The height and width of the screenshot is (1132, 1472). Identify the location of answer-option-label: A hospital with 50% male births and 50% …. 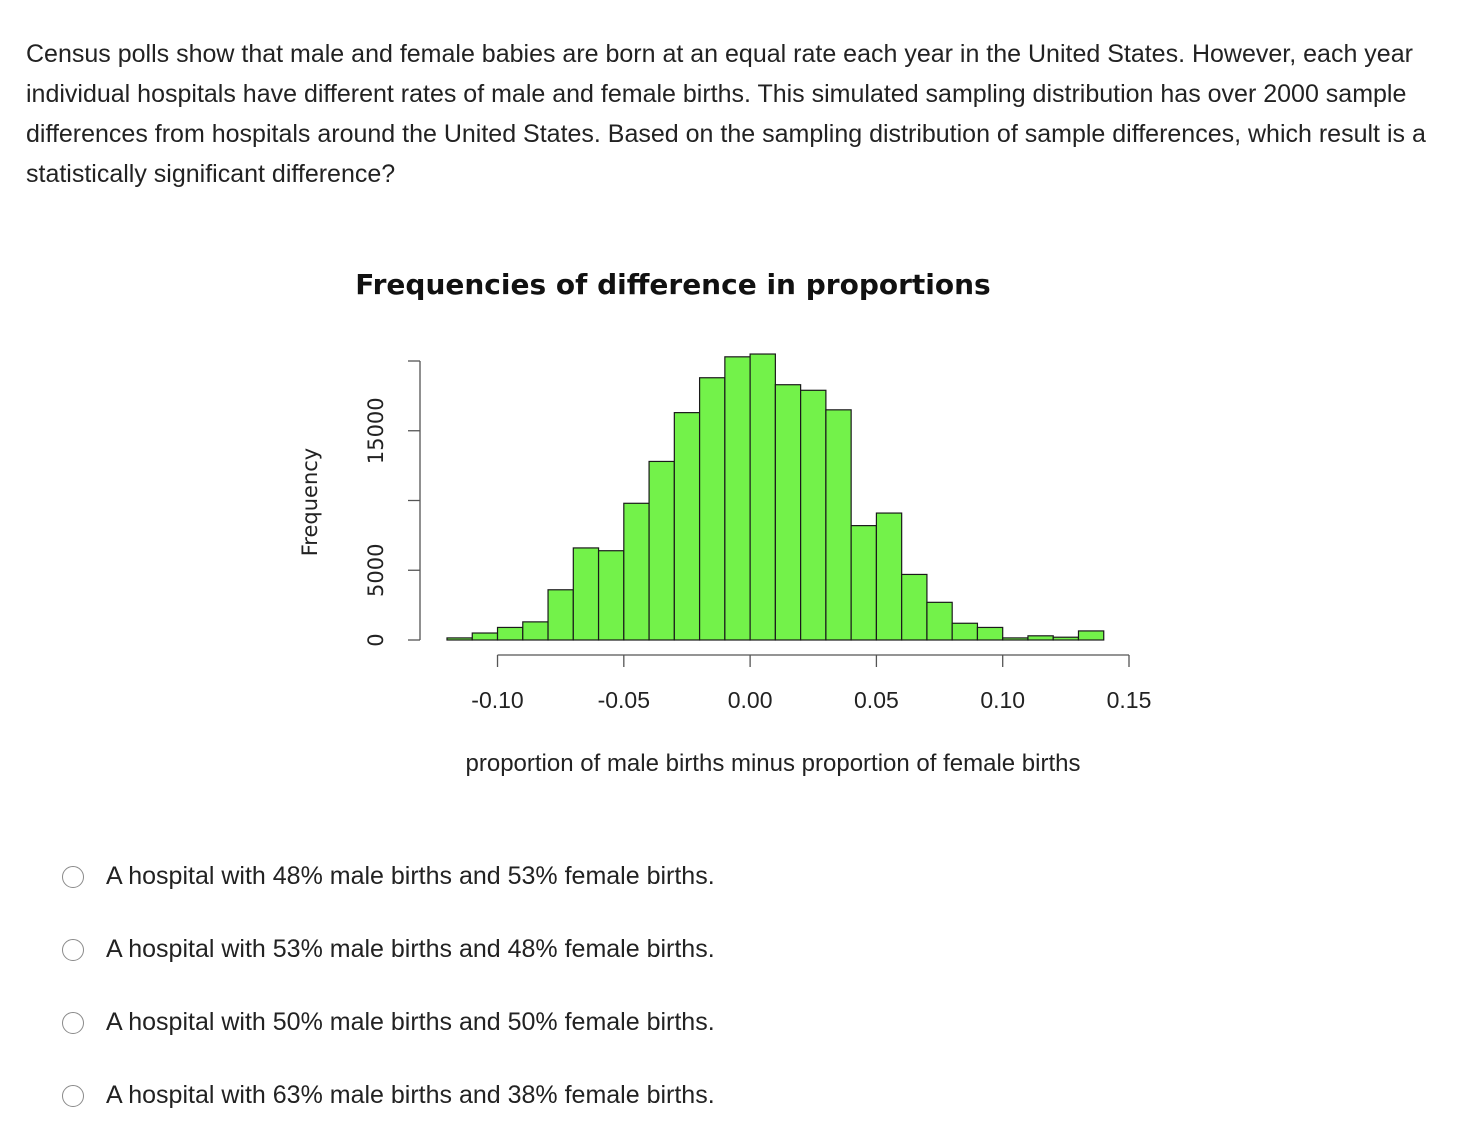
(410, 1022).